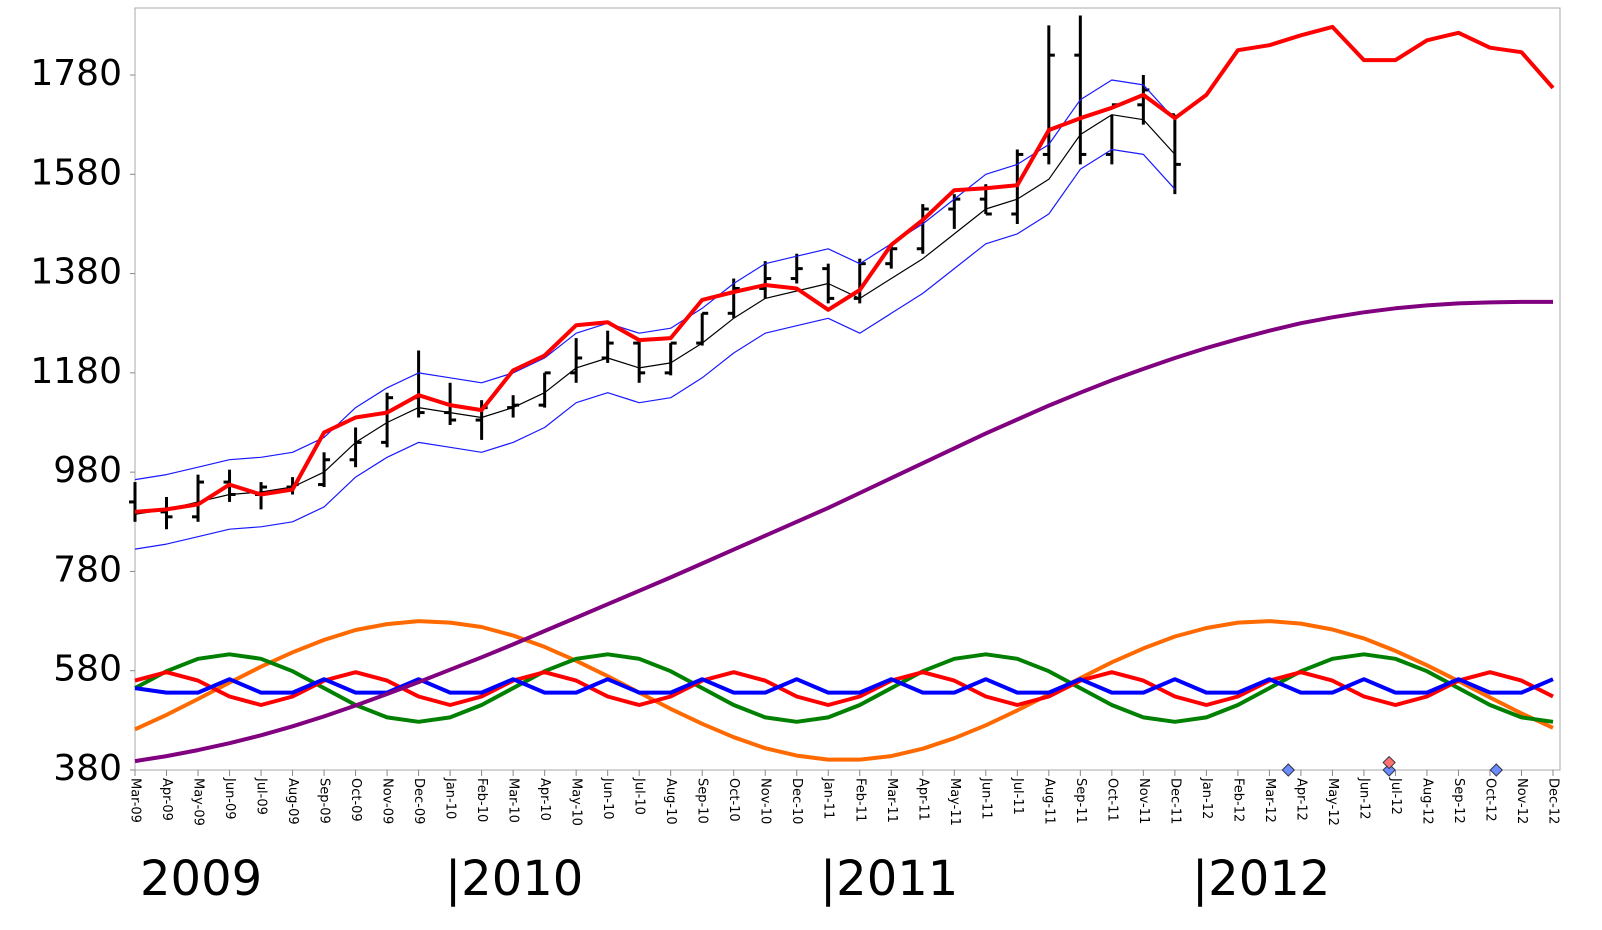 The image size is (1602, 930). Describe the element at coordinates (166, 799) in the screenshot. I see `x-tick-label: Apr-09` at that location.